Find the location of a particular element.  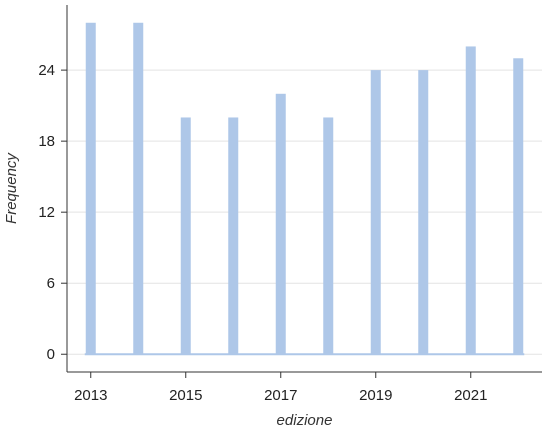

y-axis-title: Frequency is located at coordinates (11, 188).